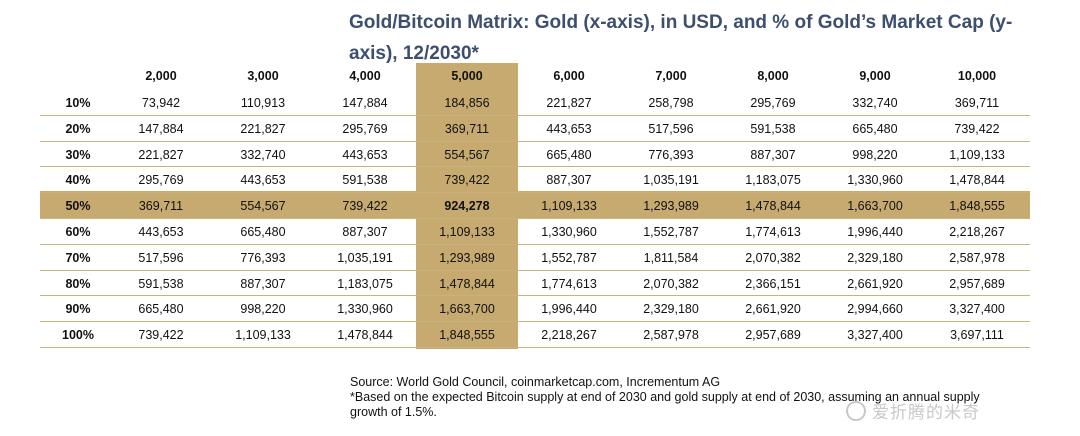  Describe the element at coordinates (161, 103) in the screenshot. I see `table-cell: 73,942` at that location.